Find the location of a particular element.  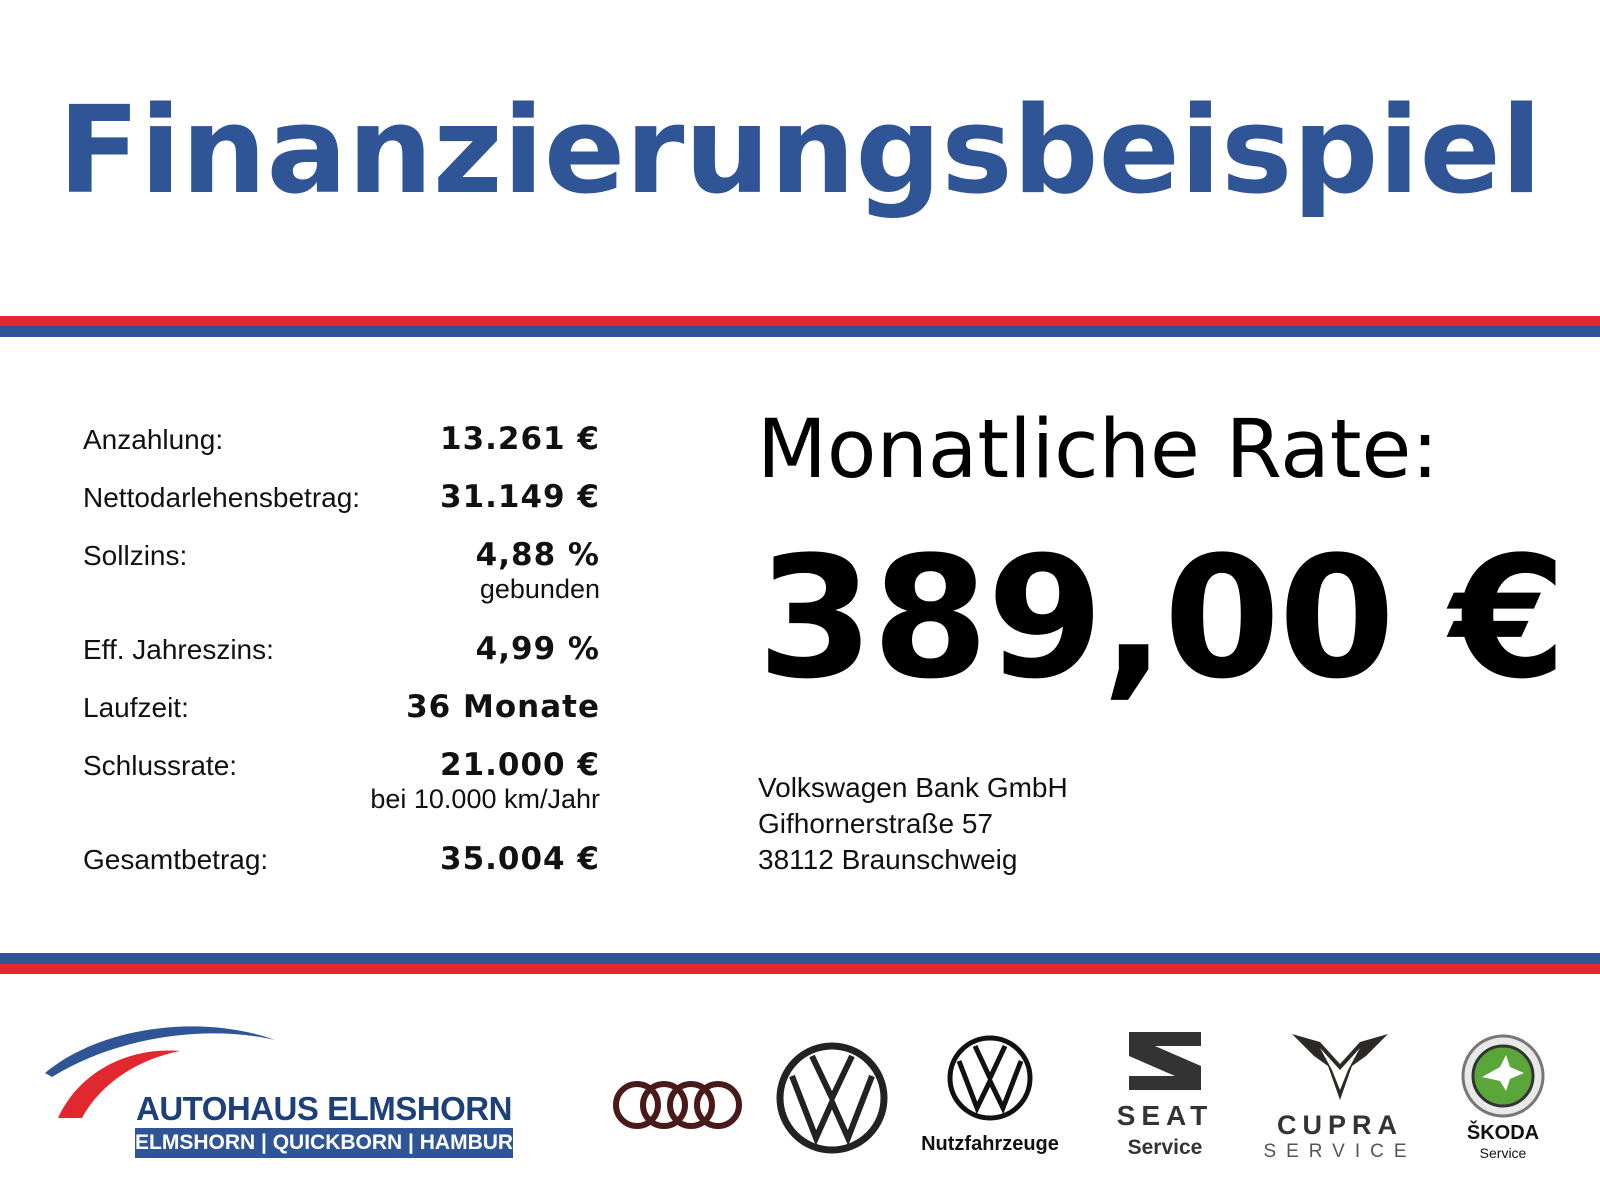

detail-value: 36 Monate is located at coordinates (503, 707).